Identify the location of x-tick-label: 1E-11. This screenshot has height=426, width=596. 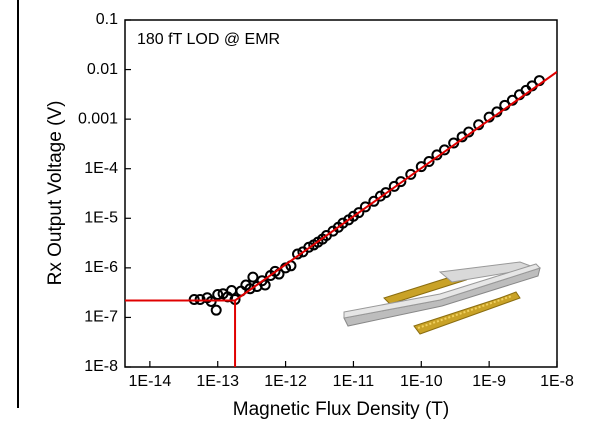
(354, 381).